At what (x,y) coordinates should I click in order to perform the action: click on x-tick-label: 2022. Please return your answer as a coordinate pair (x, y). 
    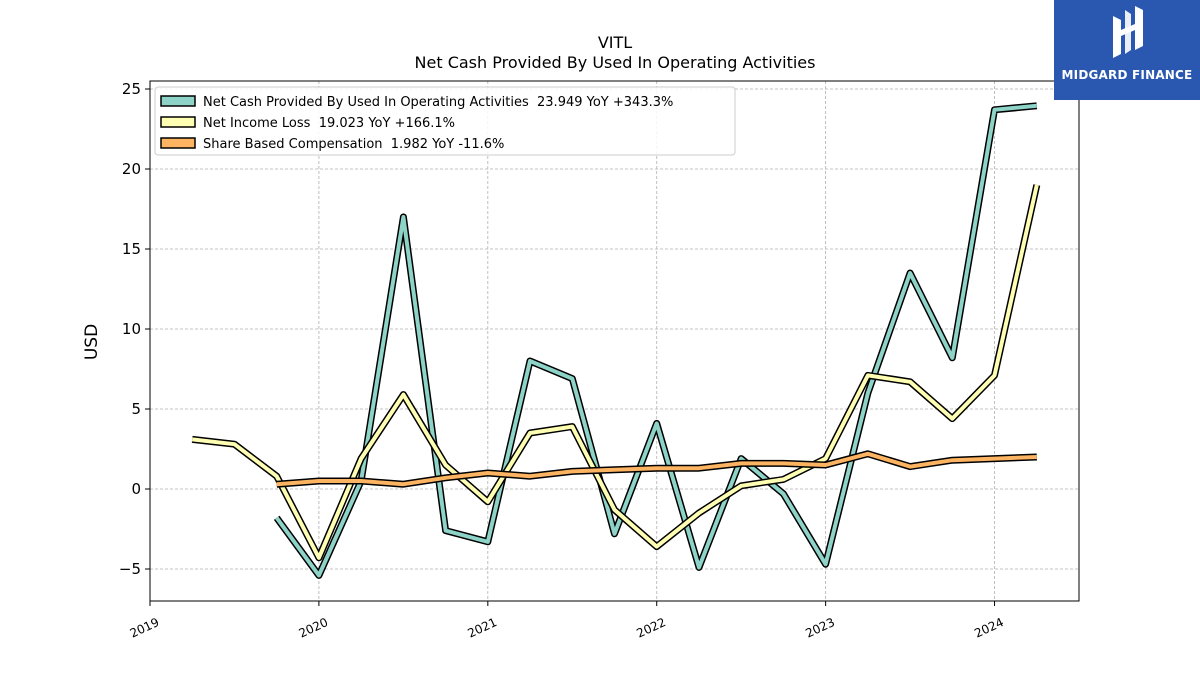
    Looking at the image, I should click on (651, 628).